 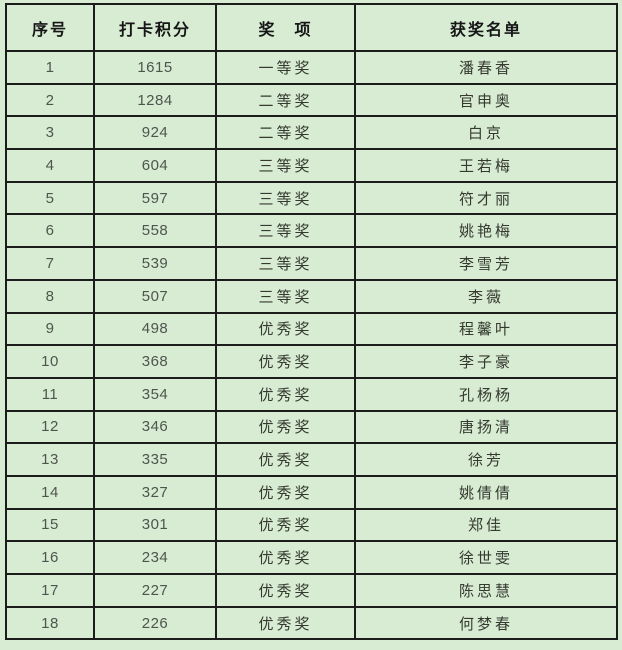 I want to click on cell-index: 9, so click(x=50, y=329).